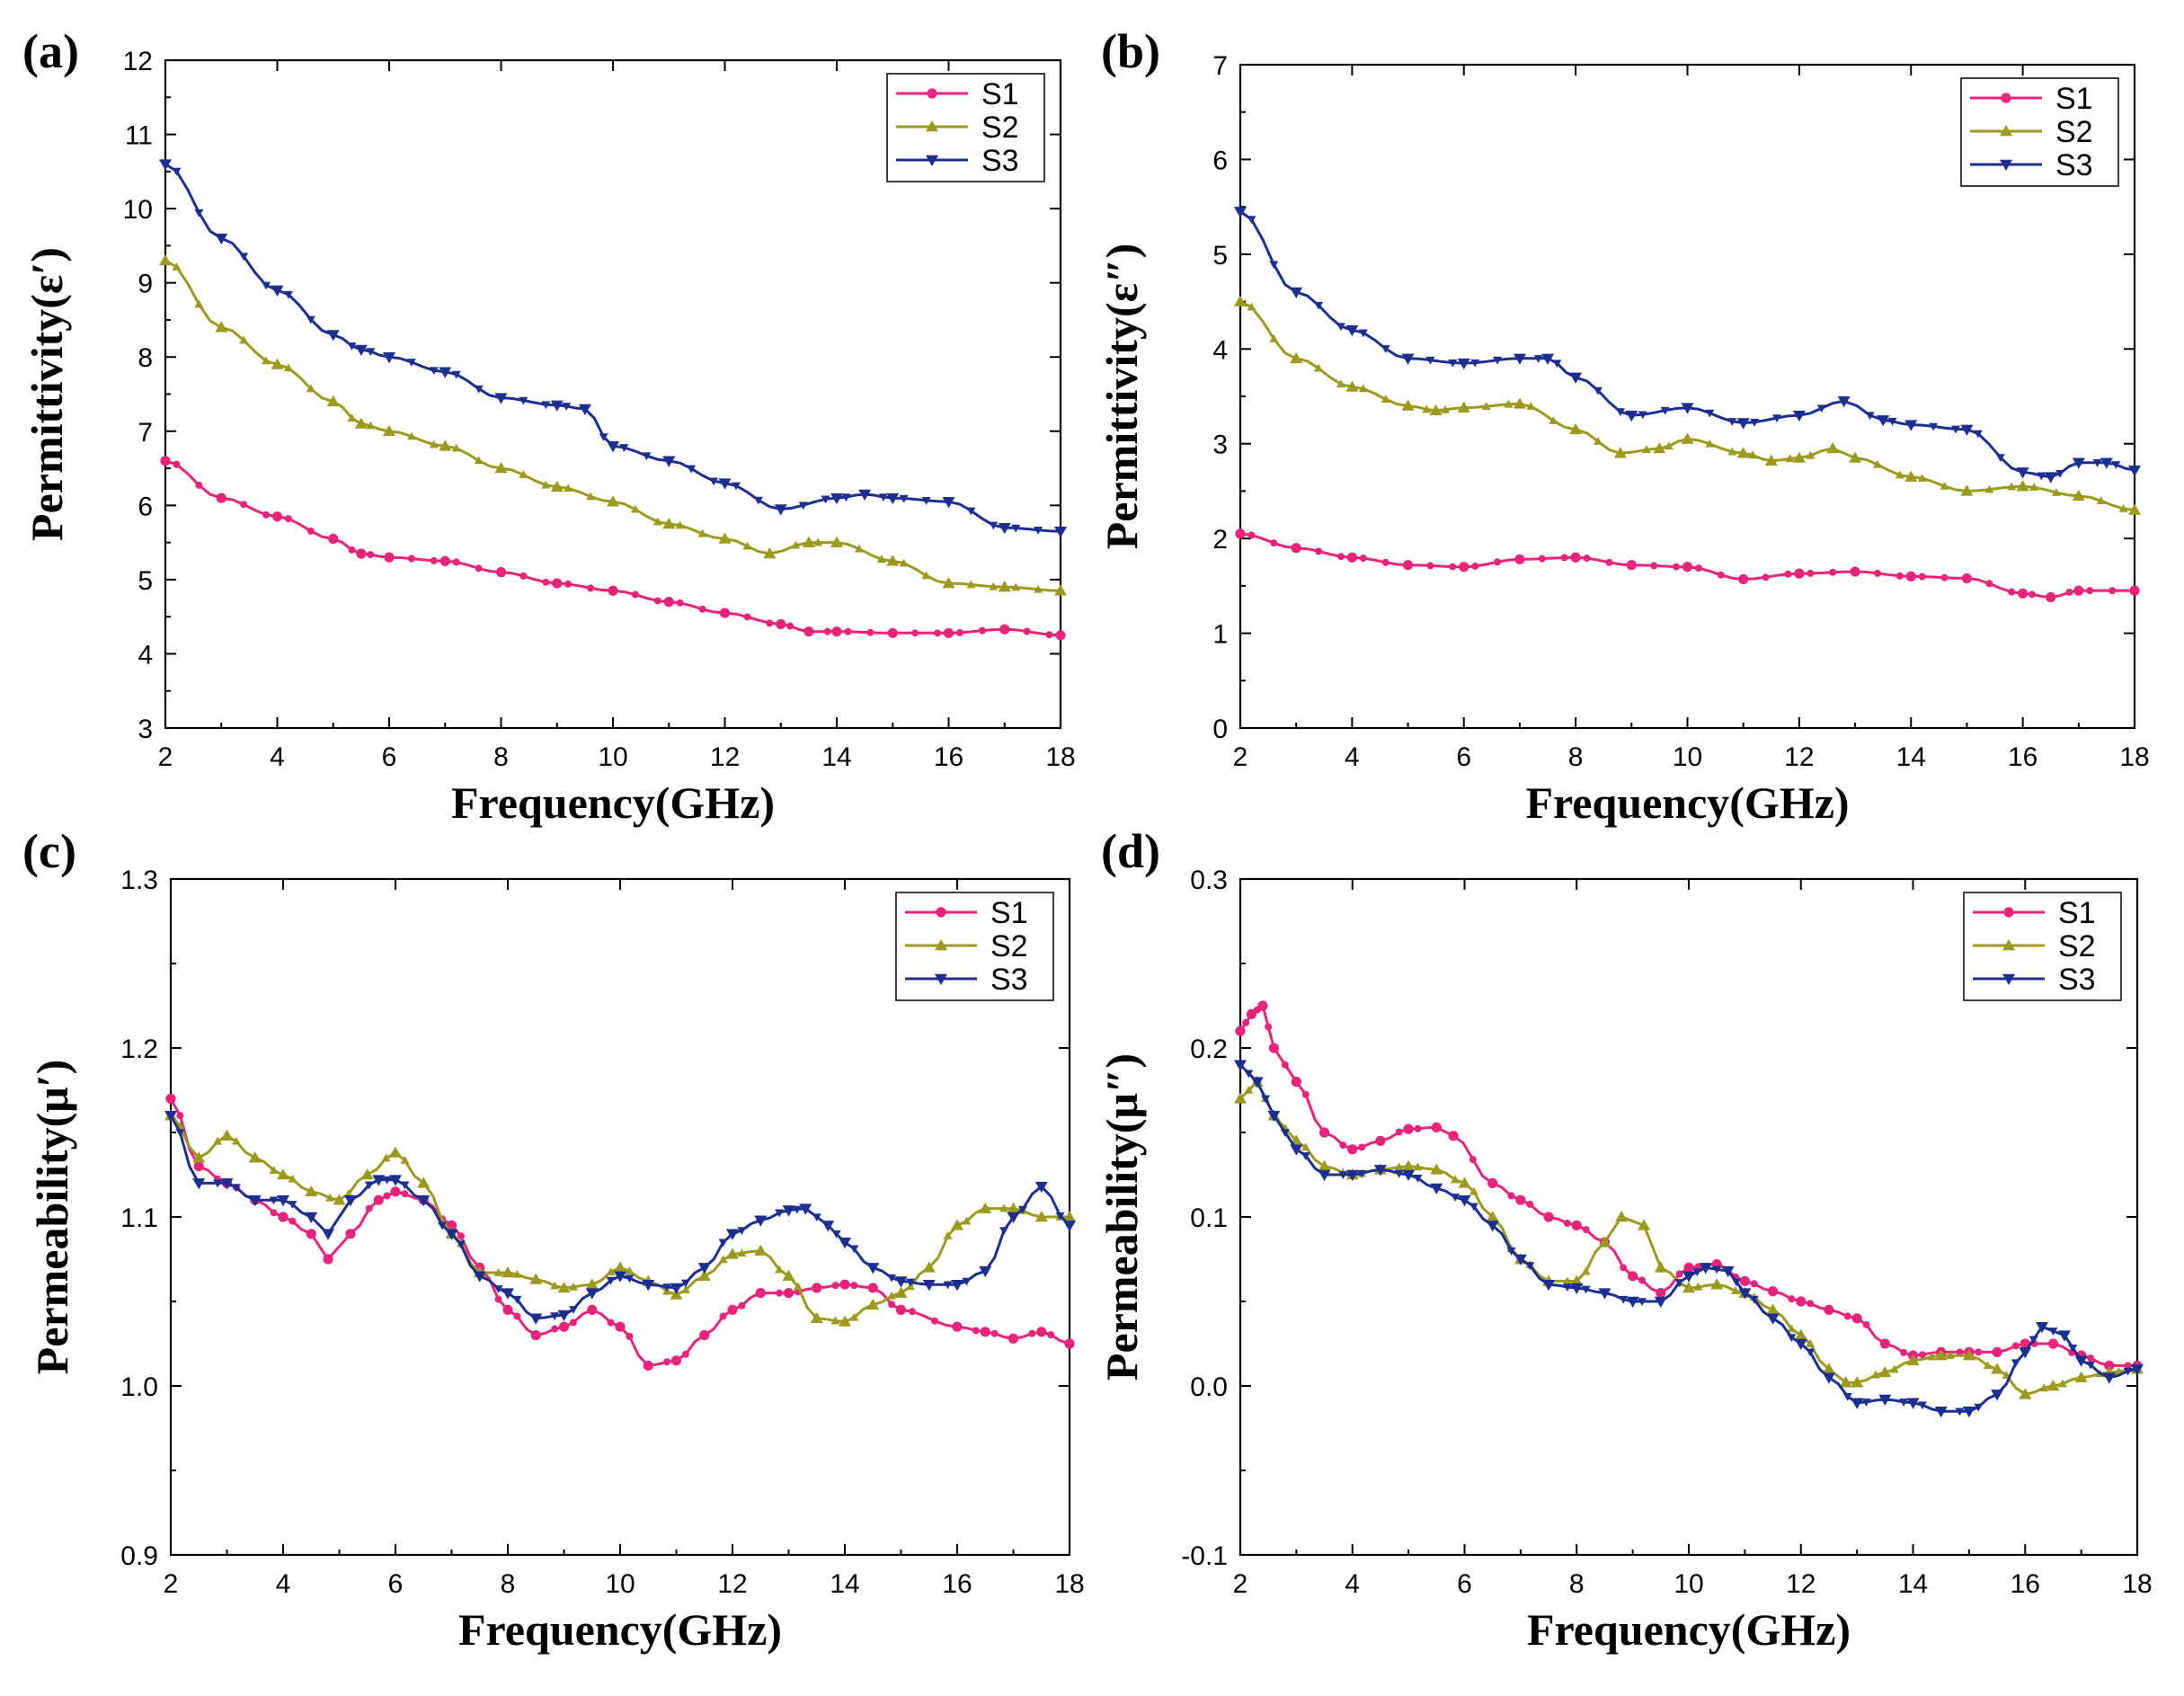 This screenshot has width=2184, height=1696. What do you see at coordinates (1241, 1584) in the screenshot?
I see `x-tick-label: 2` at bounding box center [1241, 1584].